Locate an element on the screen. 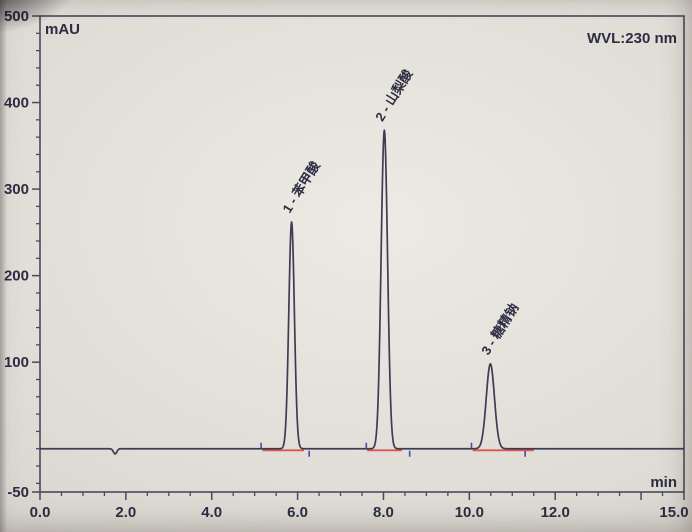 The width and height of the screenshot is (692, 532). y-tick-label: 300 is located at coordinates (16, 189).